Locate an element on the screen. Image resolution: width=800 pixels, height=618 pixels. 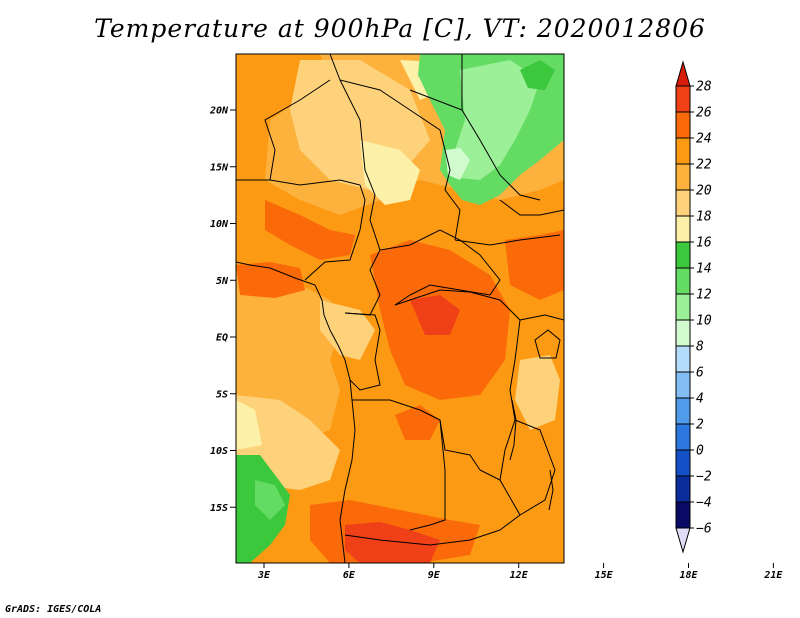
colorbar-label: 4 is located at coordinates (700, 399).